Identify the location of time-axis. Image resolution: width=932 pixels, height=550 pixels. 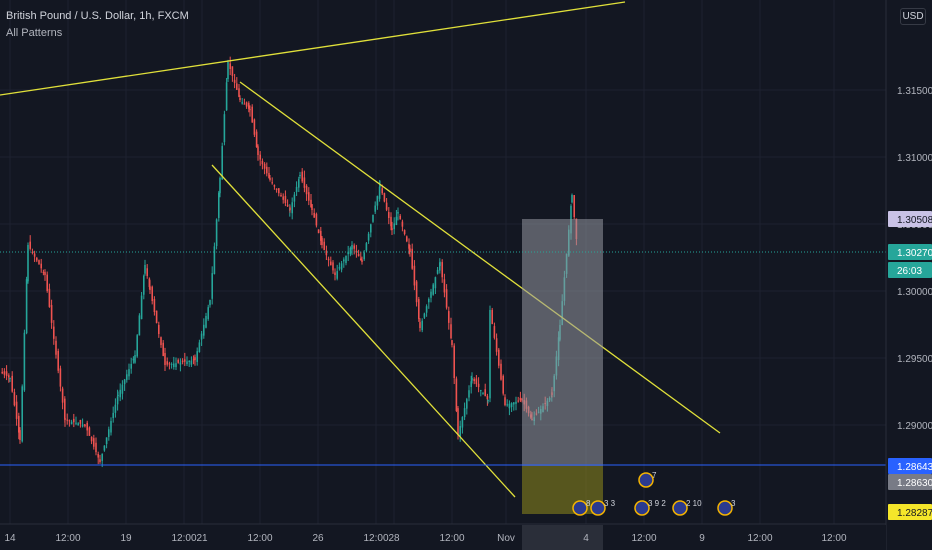
(443, 537).